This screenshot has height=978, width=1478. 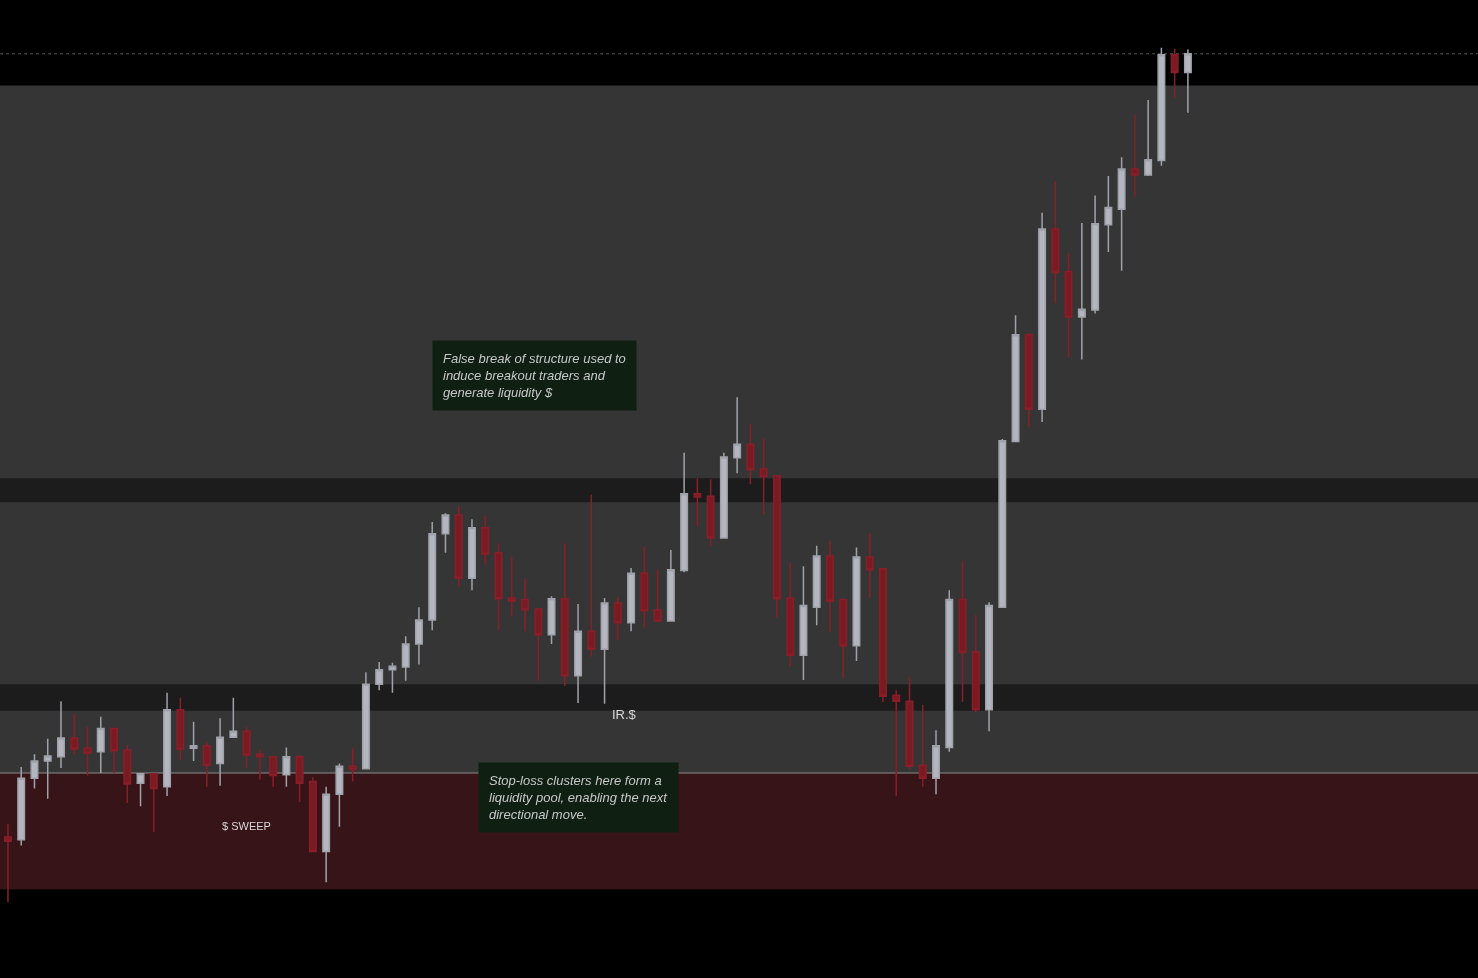 What do you see at coordinates (534, 375) in the screenshot?
I see `annotation: False break of structure used to induce breakout traders and generate liquidity $` at bounding box center [534, 375].